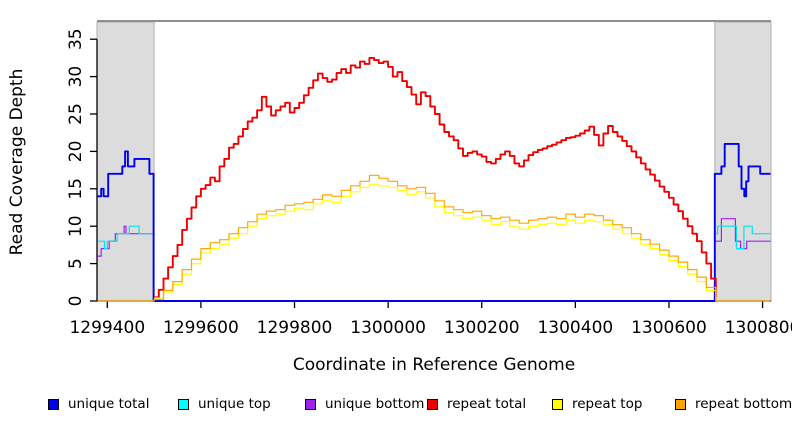 This screenshot has width=792, height=432. What do you see at coordinates (375, 404) in the screenshot?
I see `legend-label: unique bottom` at bounding box center [375, 404].